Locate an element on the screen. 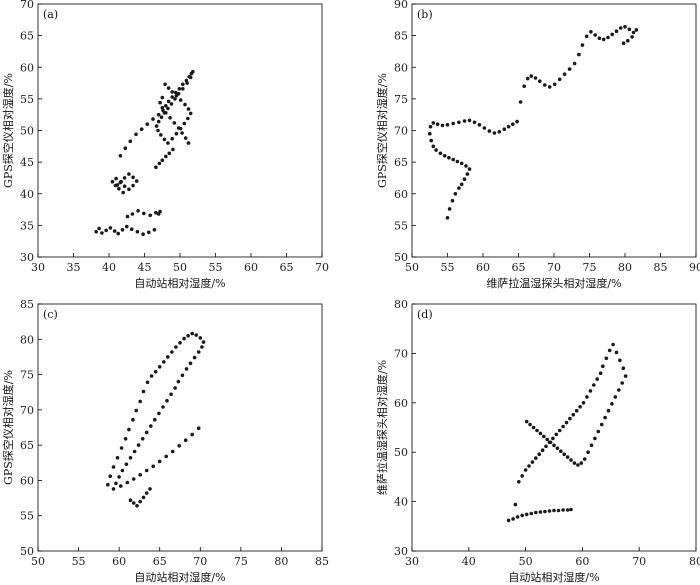 The image size is (700, 585). panel-label: (c) is located at coordinates (50, 314).